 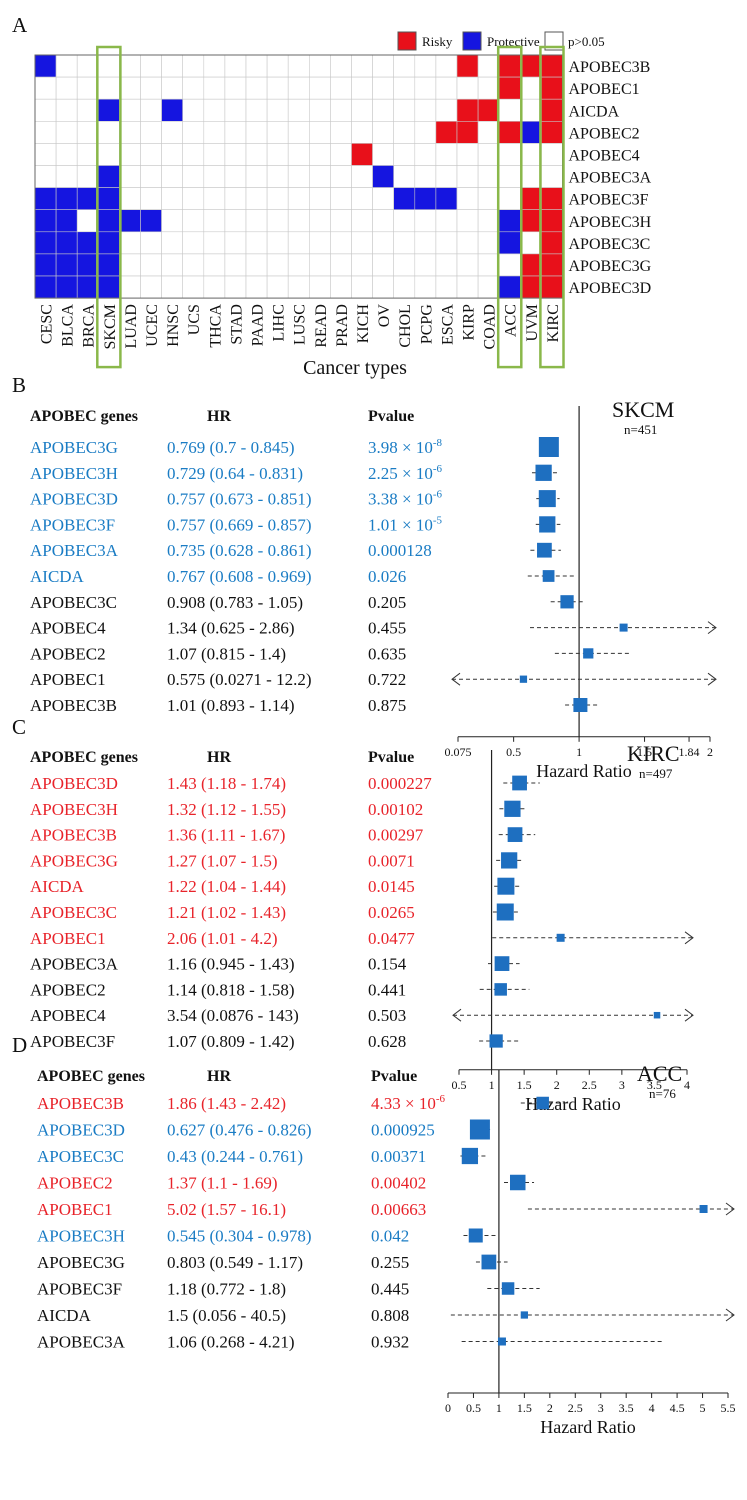 I want to click on hr-value: 0.767 (0.608 - 0.969), so click(x=239, y=576).